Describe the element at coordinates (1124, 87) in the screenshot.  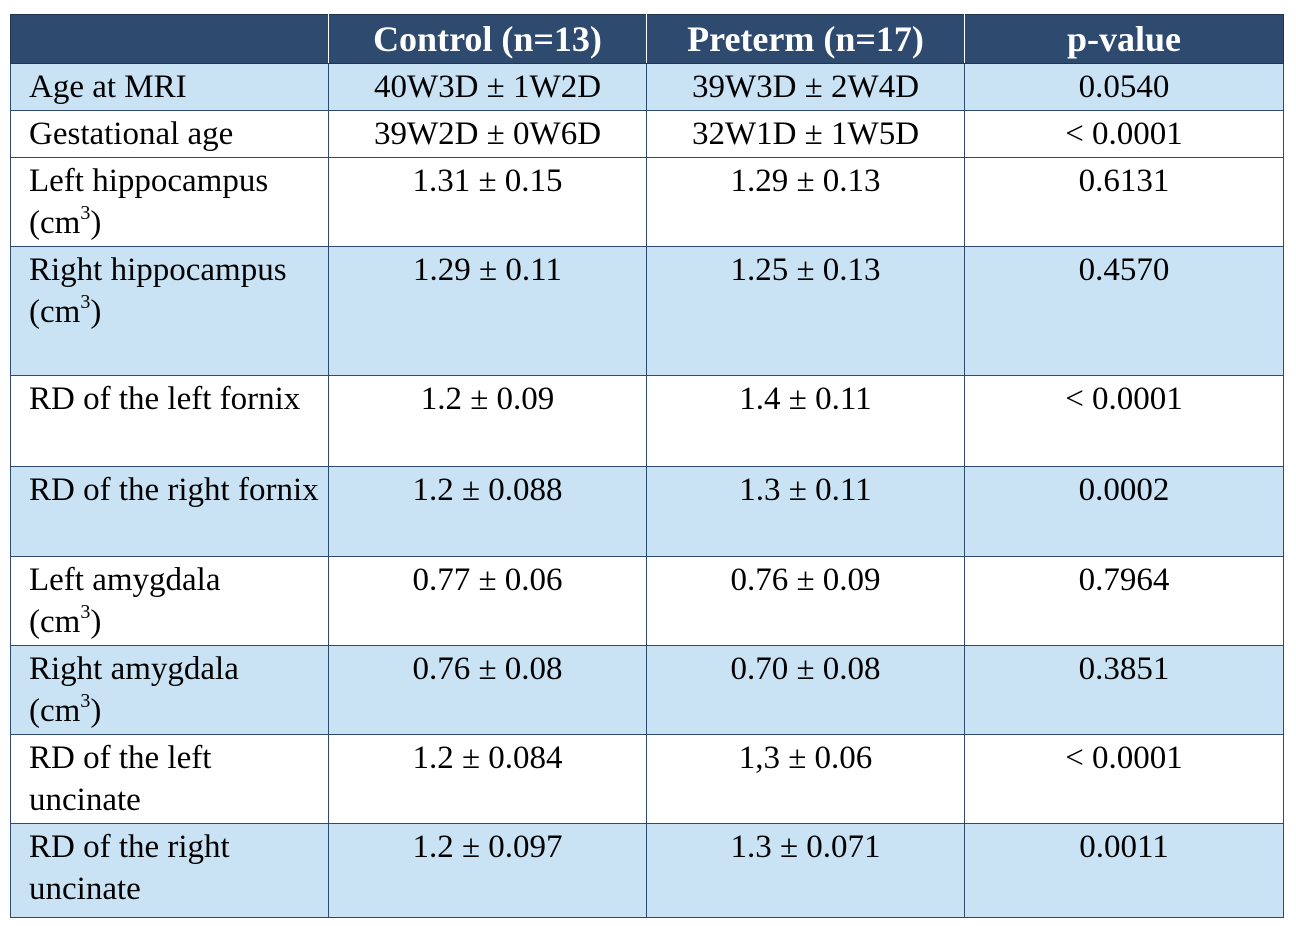
I see `p-value-cell: 0.0540` at that location.